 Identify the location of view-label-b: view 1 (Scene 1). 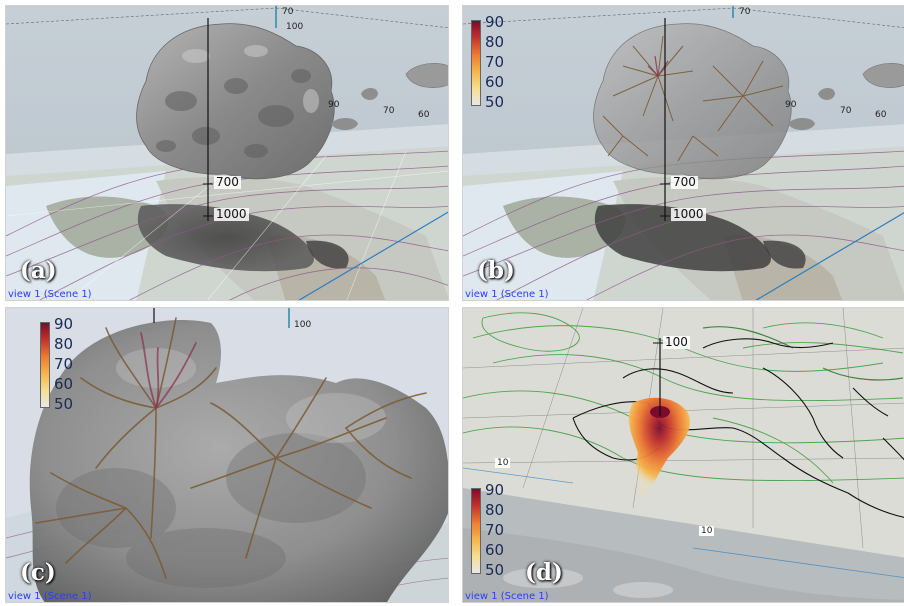
(507, 294).